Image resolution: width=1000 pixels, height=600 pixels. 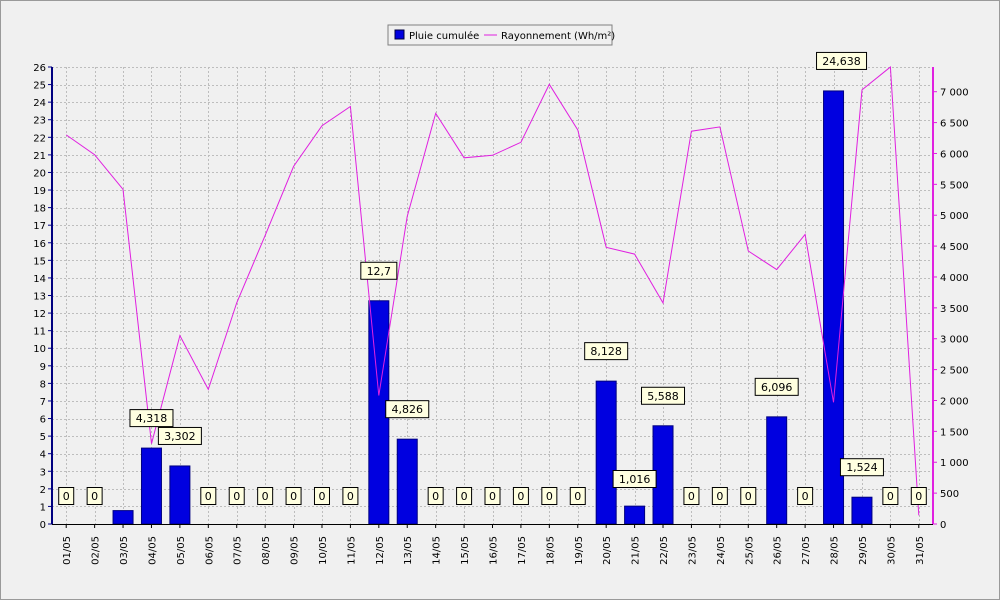 What do you see at coordinates (835, 550) in the screenshot?
I see `x-tick-label: 28/05` at bounding box center [835, 550].